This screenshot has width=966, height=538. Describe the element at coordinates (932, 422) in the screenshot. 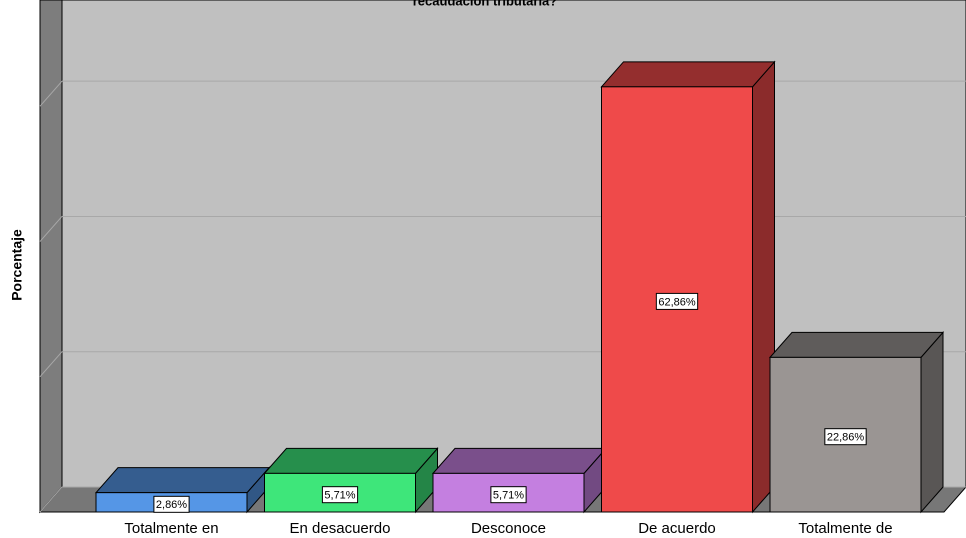

I see `bar-side` at that location.